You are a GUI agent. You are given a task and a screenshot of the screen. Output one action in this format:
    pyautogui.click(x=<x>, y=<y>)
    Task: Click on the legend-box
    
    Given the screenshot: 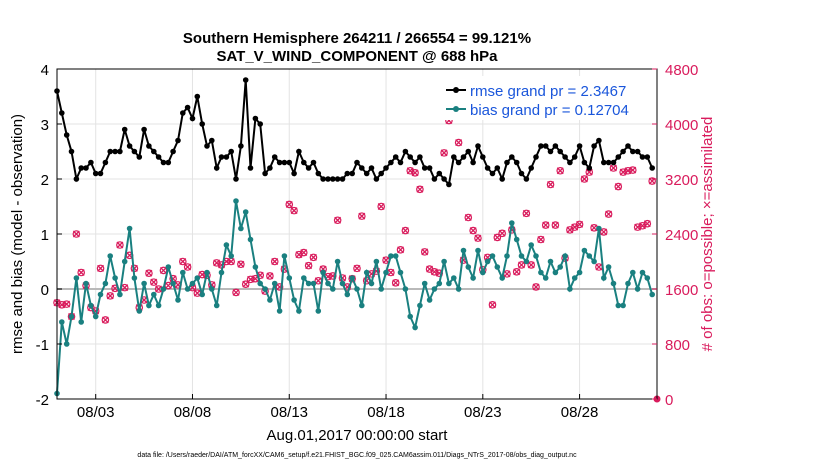 What is the action you would take?
    pyautogui.click(x=543, y=98)
    